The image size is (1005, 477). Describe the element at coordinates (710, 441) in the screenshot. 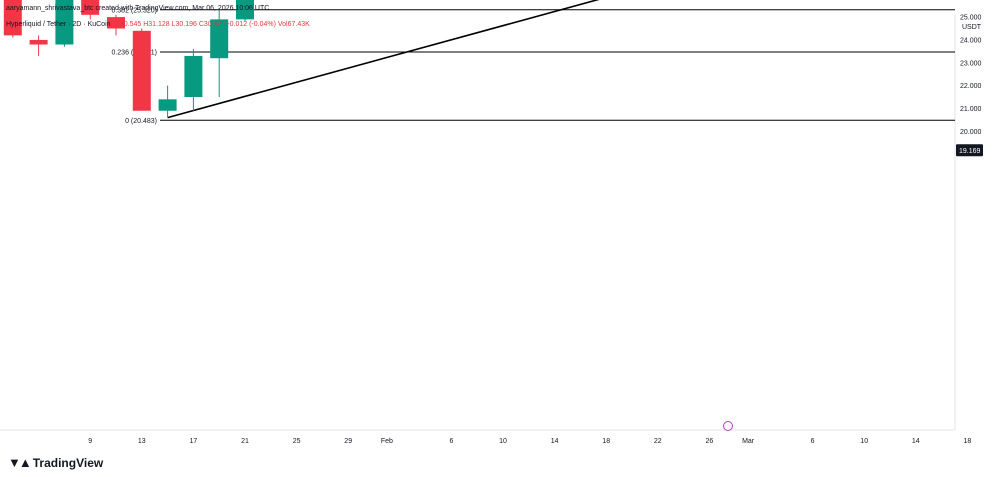

I see `x-tick-label: 26` at that location.